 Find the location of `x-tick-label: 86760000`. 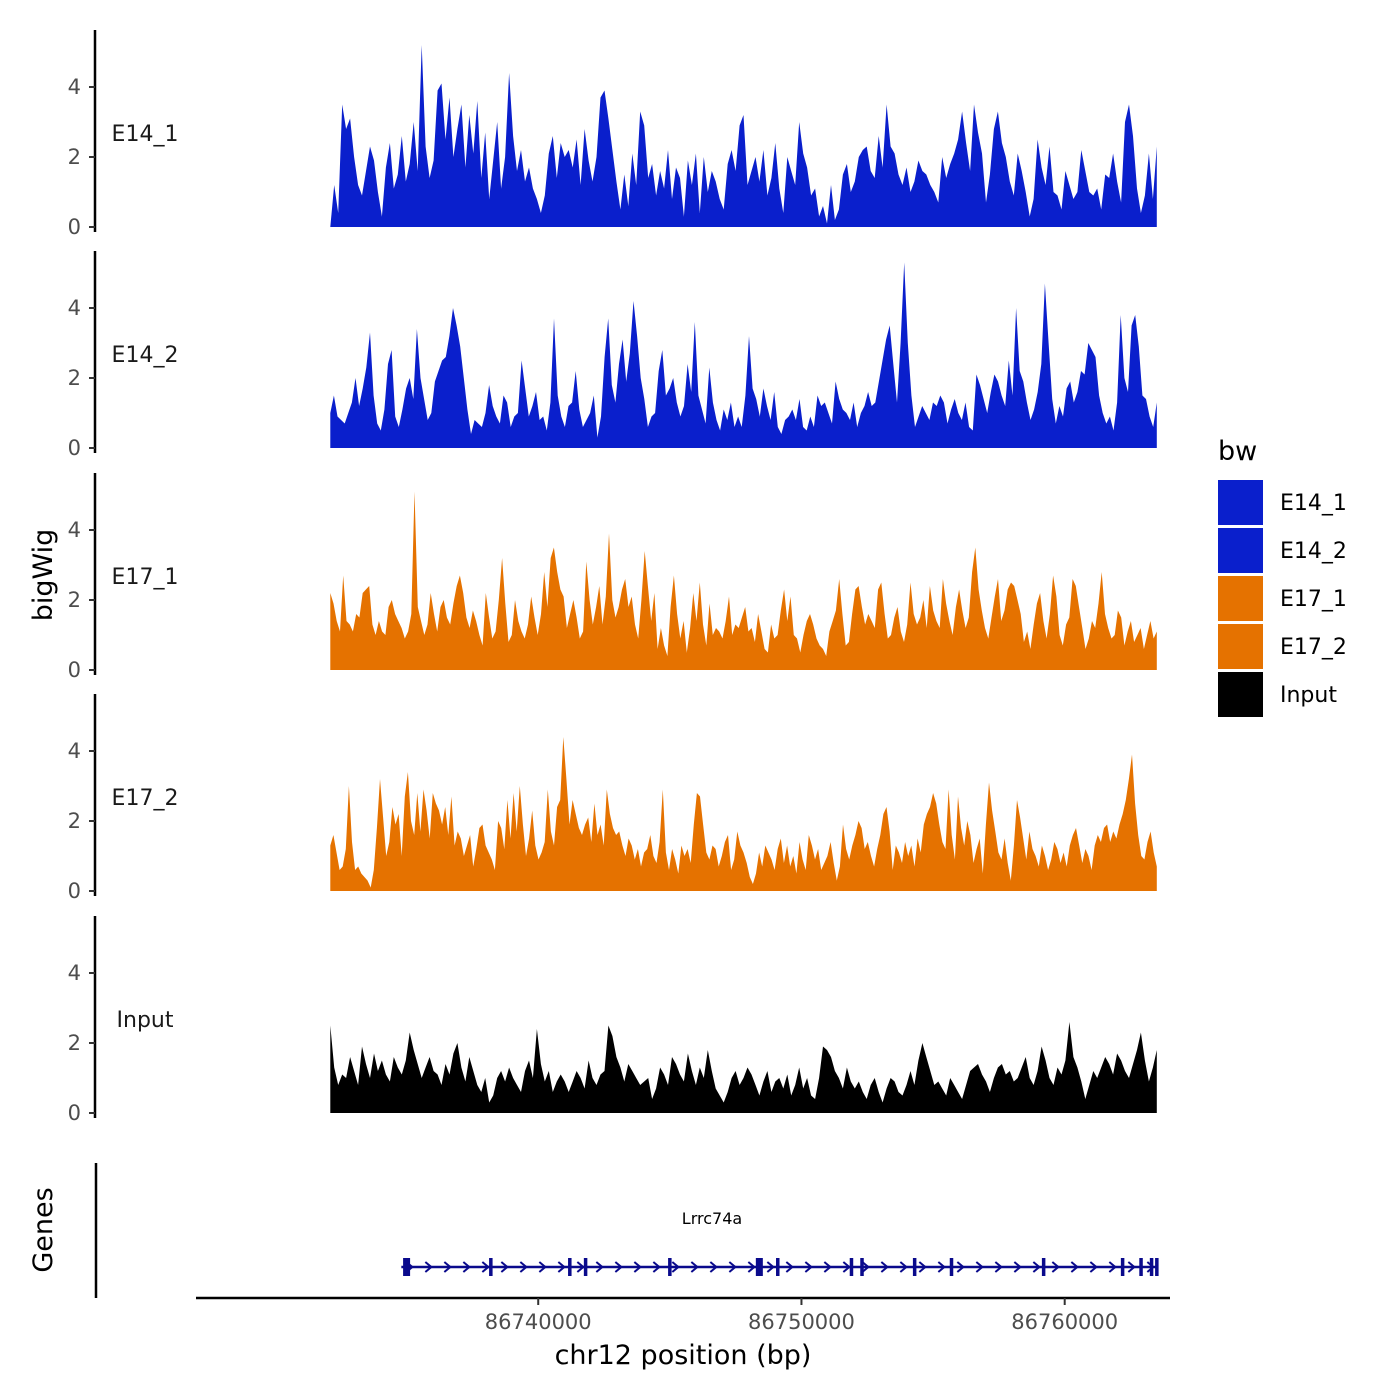

x-tick-label: 86760000 is located at coordinates (1064, 1322).